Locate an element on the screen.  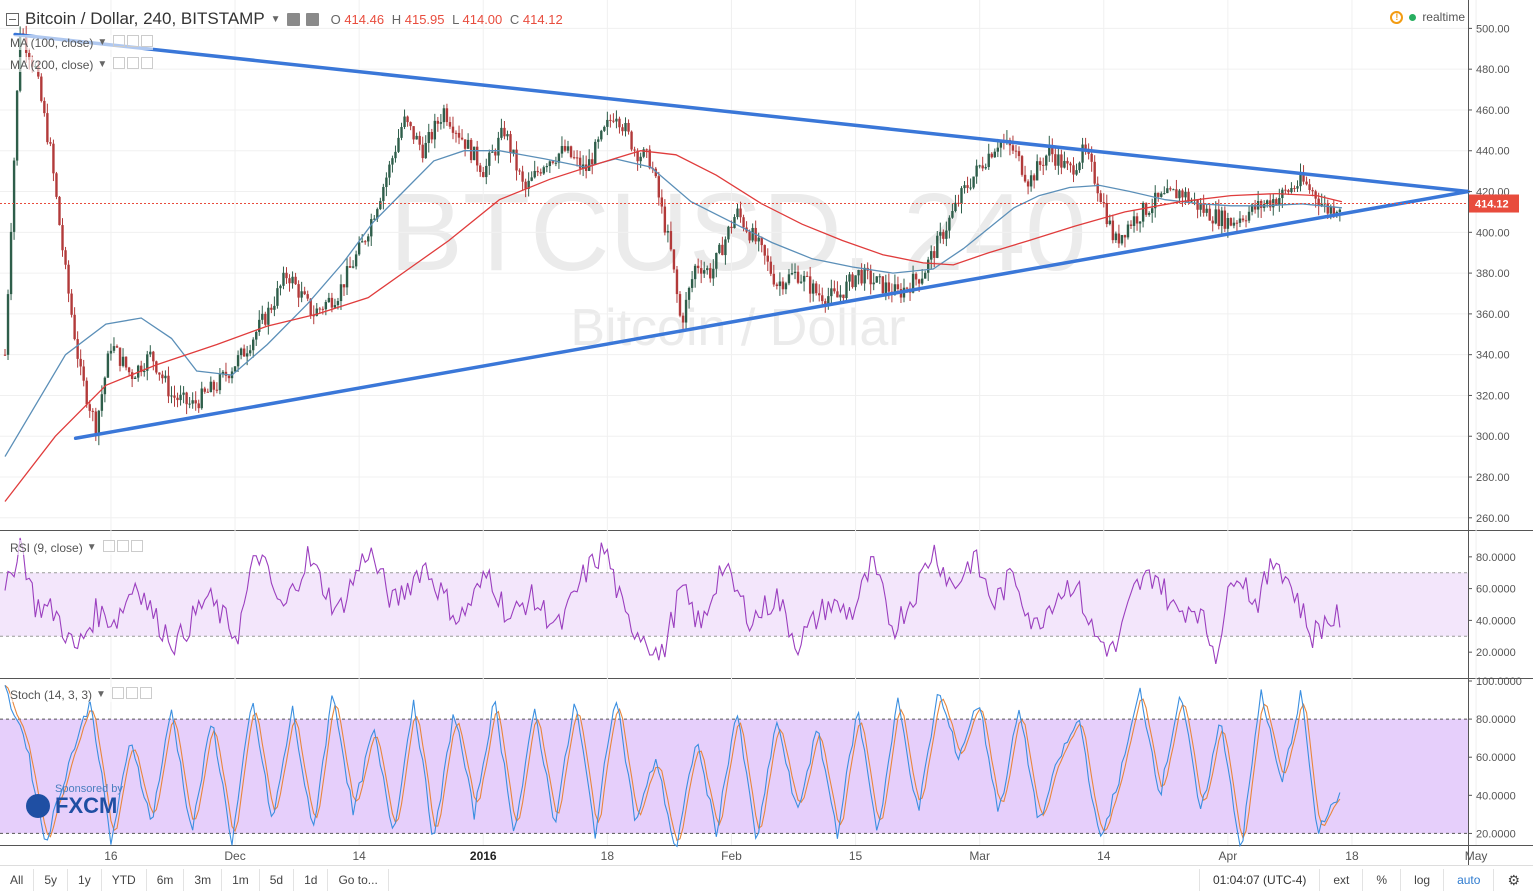
range-all: All is located at coordinates (17, 879).